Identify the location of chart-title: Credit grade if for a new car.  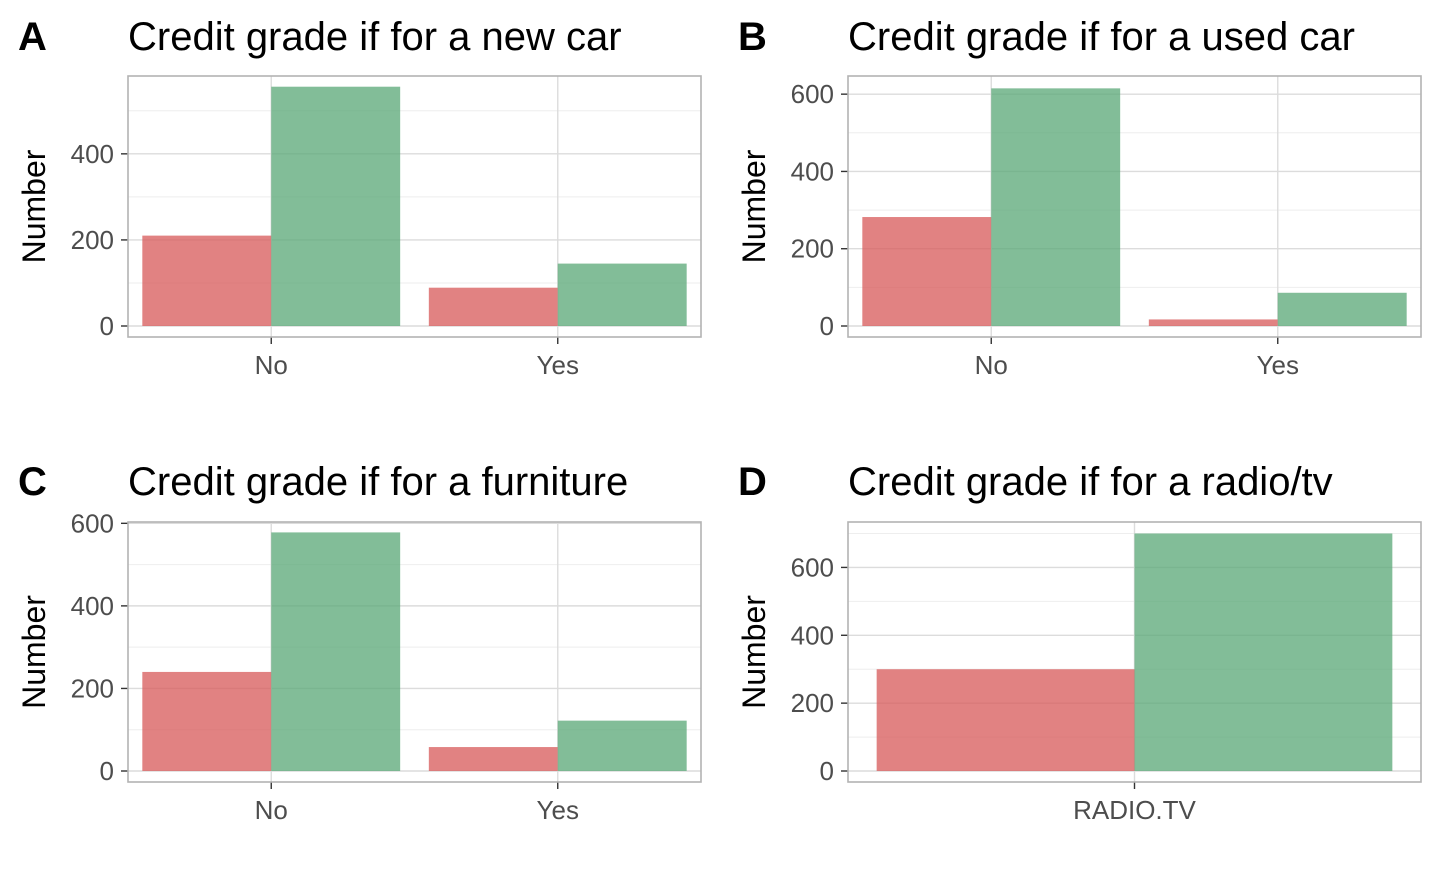
(375, 37).